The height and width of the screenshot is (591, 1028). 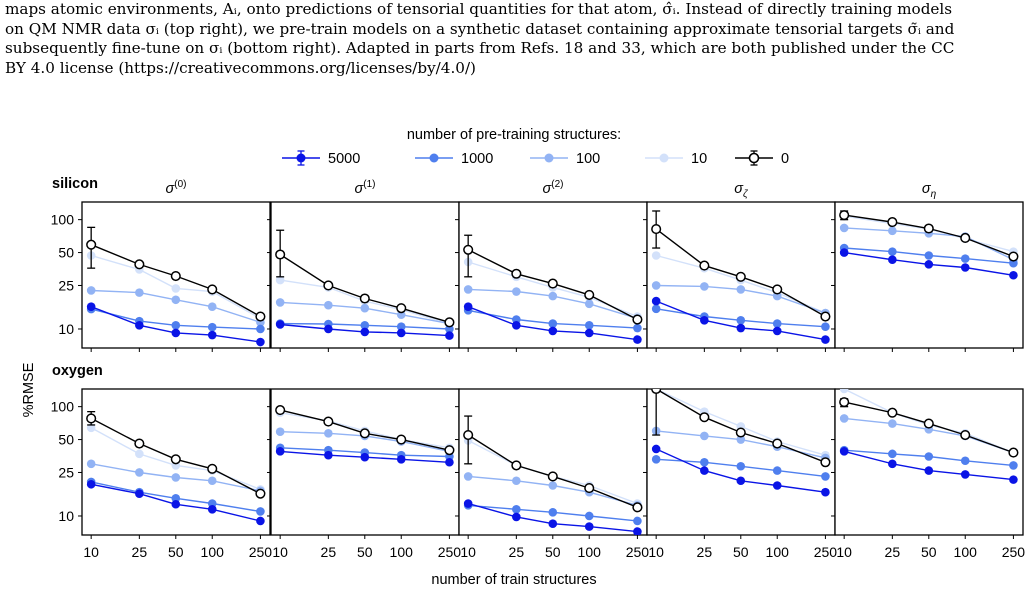 I want to click on x-axis-label: number of train structures, so click(x=513, y=580).